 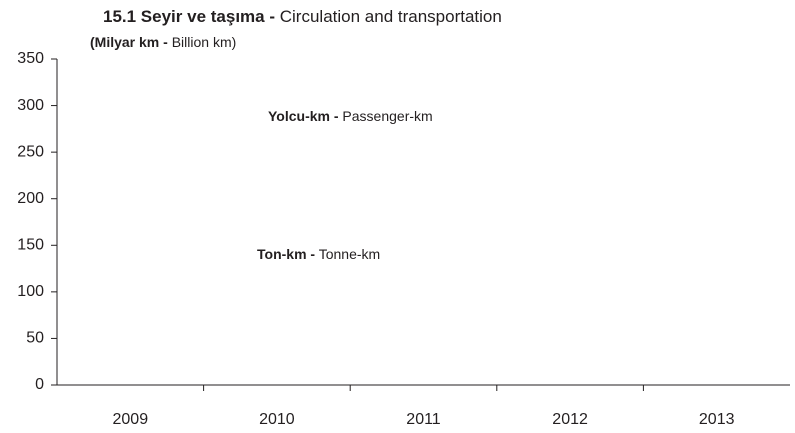 I want to click on y-tick-label: 100, so click(x=30, y=291).